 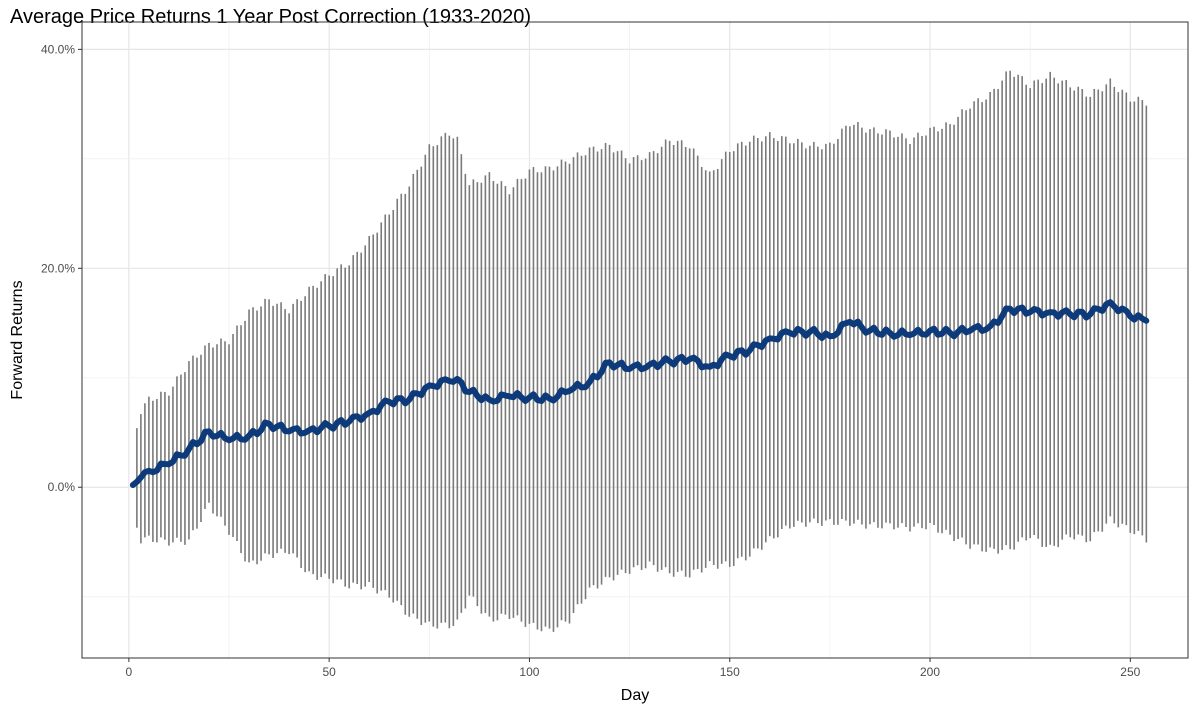 I want to click on x-tick-label: 50, so click(x=329, y=672).